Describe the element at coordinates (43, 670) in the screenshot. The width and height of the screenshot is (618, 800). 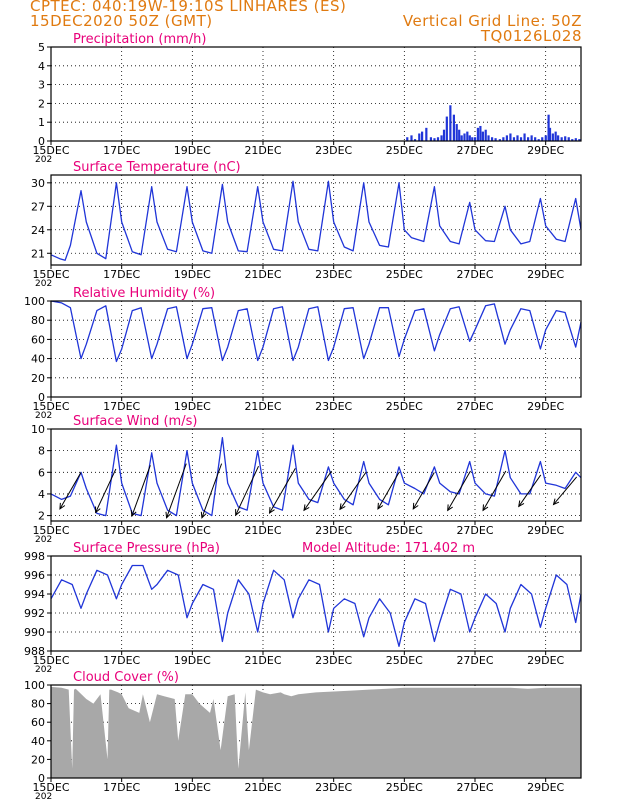
I see `press-year-label: 202` at that location.